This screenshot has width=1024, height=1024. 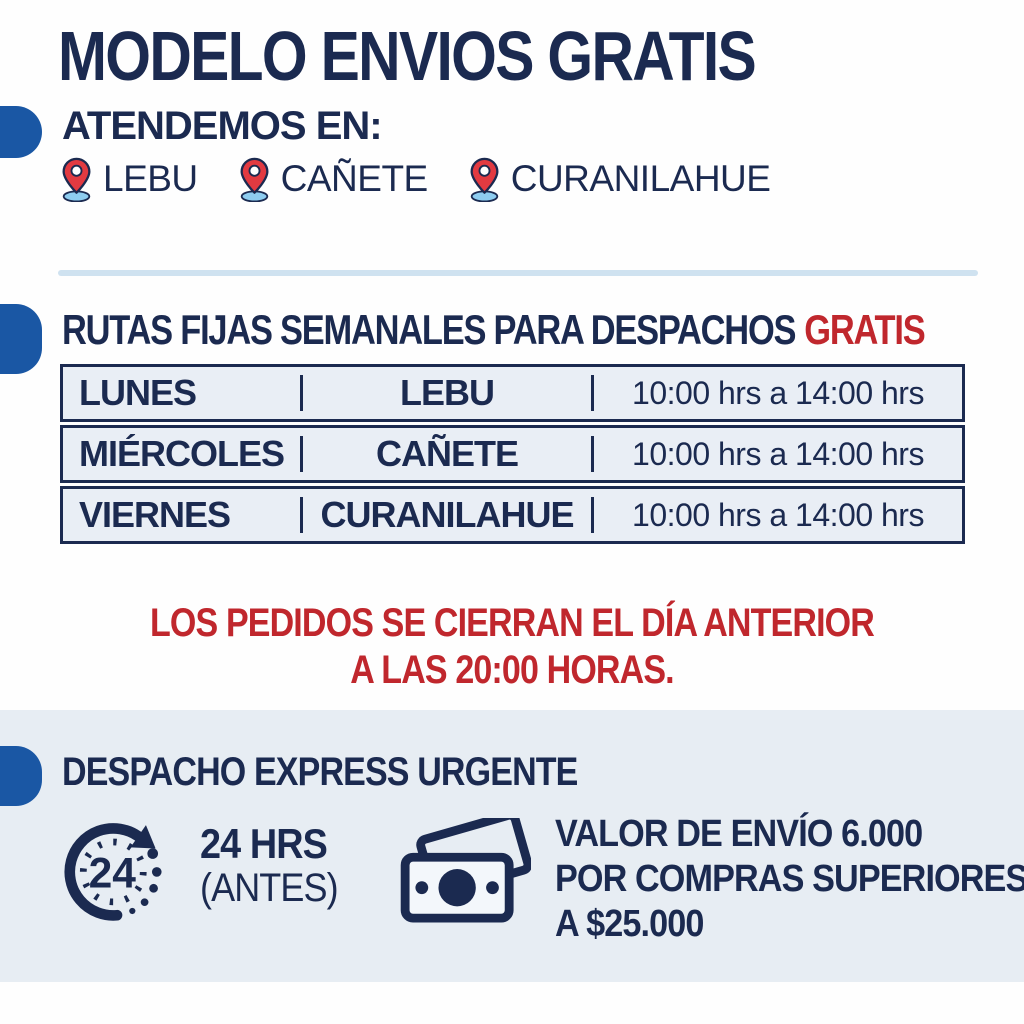 I want to click on hours-line: (ANTES), so click(x=269, y=888).